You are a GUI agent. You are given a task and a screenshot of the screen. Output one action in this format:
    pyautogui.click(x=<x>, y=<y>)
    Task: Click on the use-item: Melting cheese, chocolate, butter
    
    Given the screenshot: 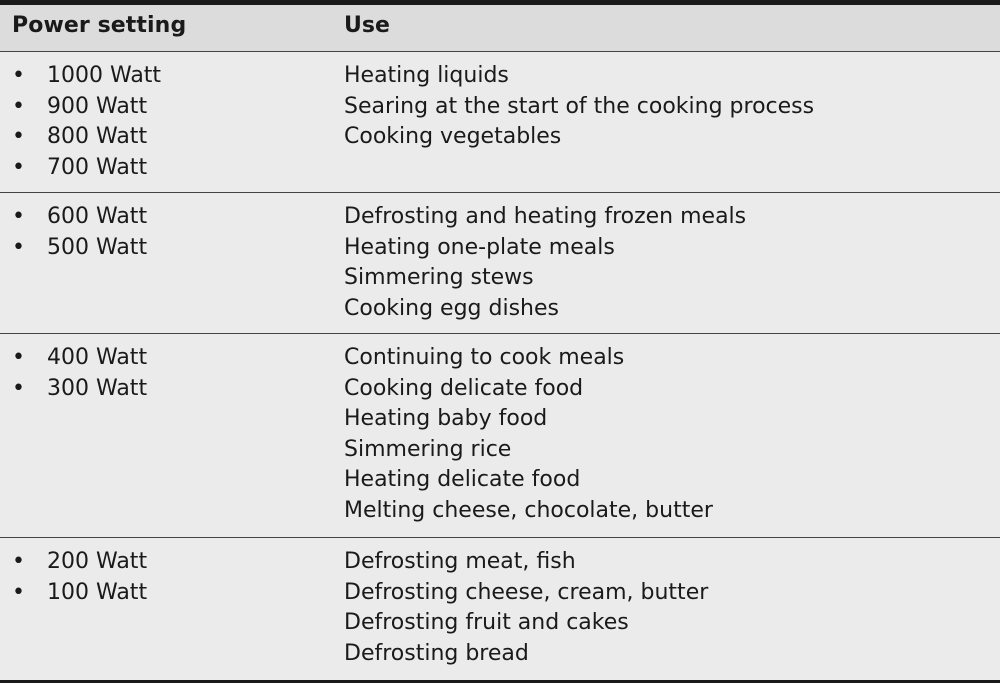 What is the action you would take?
    pyautogui.click(x=528, y=510)
    